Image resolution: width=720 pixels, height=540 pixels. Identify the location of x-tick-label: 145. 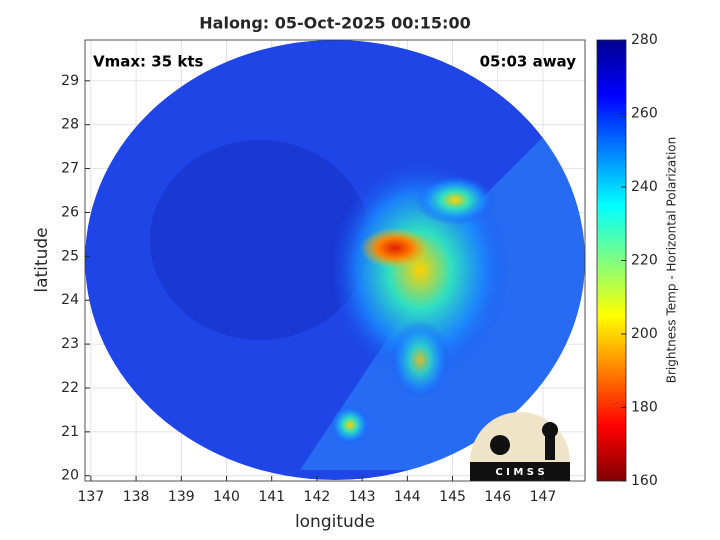
(452, 497).